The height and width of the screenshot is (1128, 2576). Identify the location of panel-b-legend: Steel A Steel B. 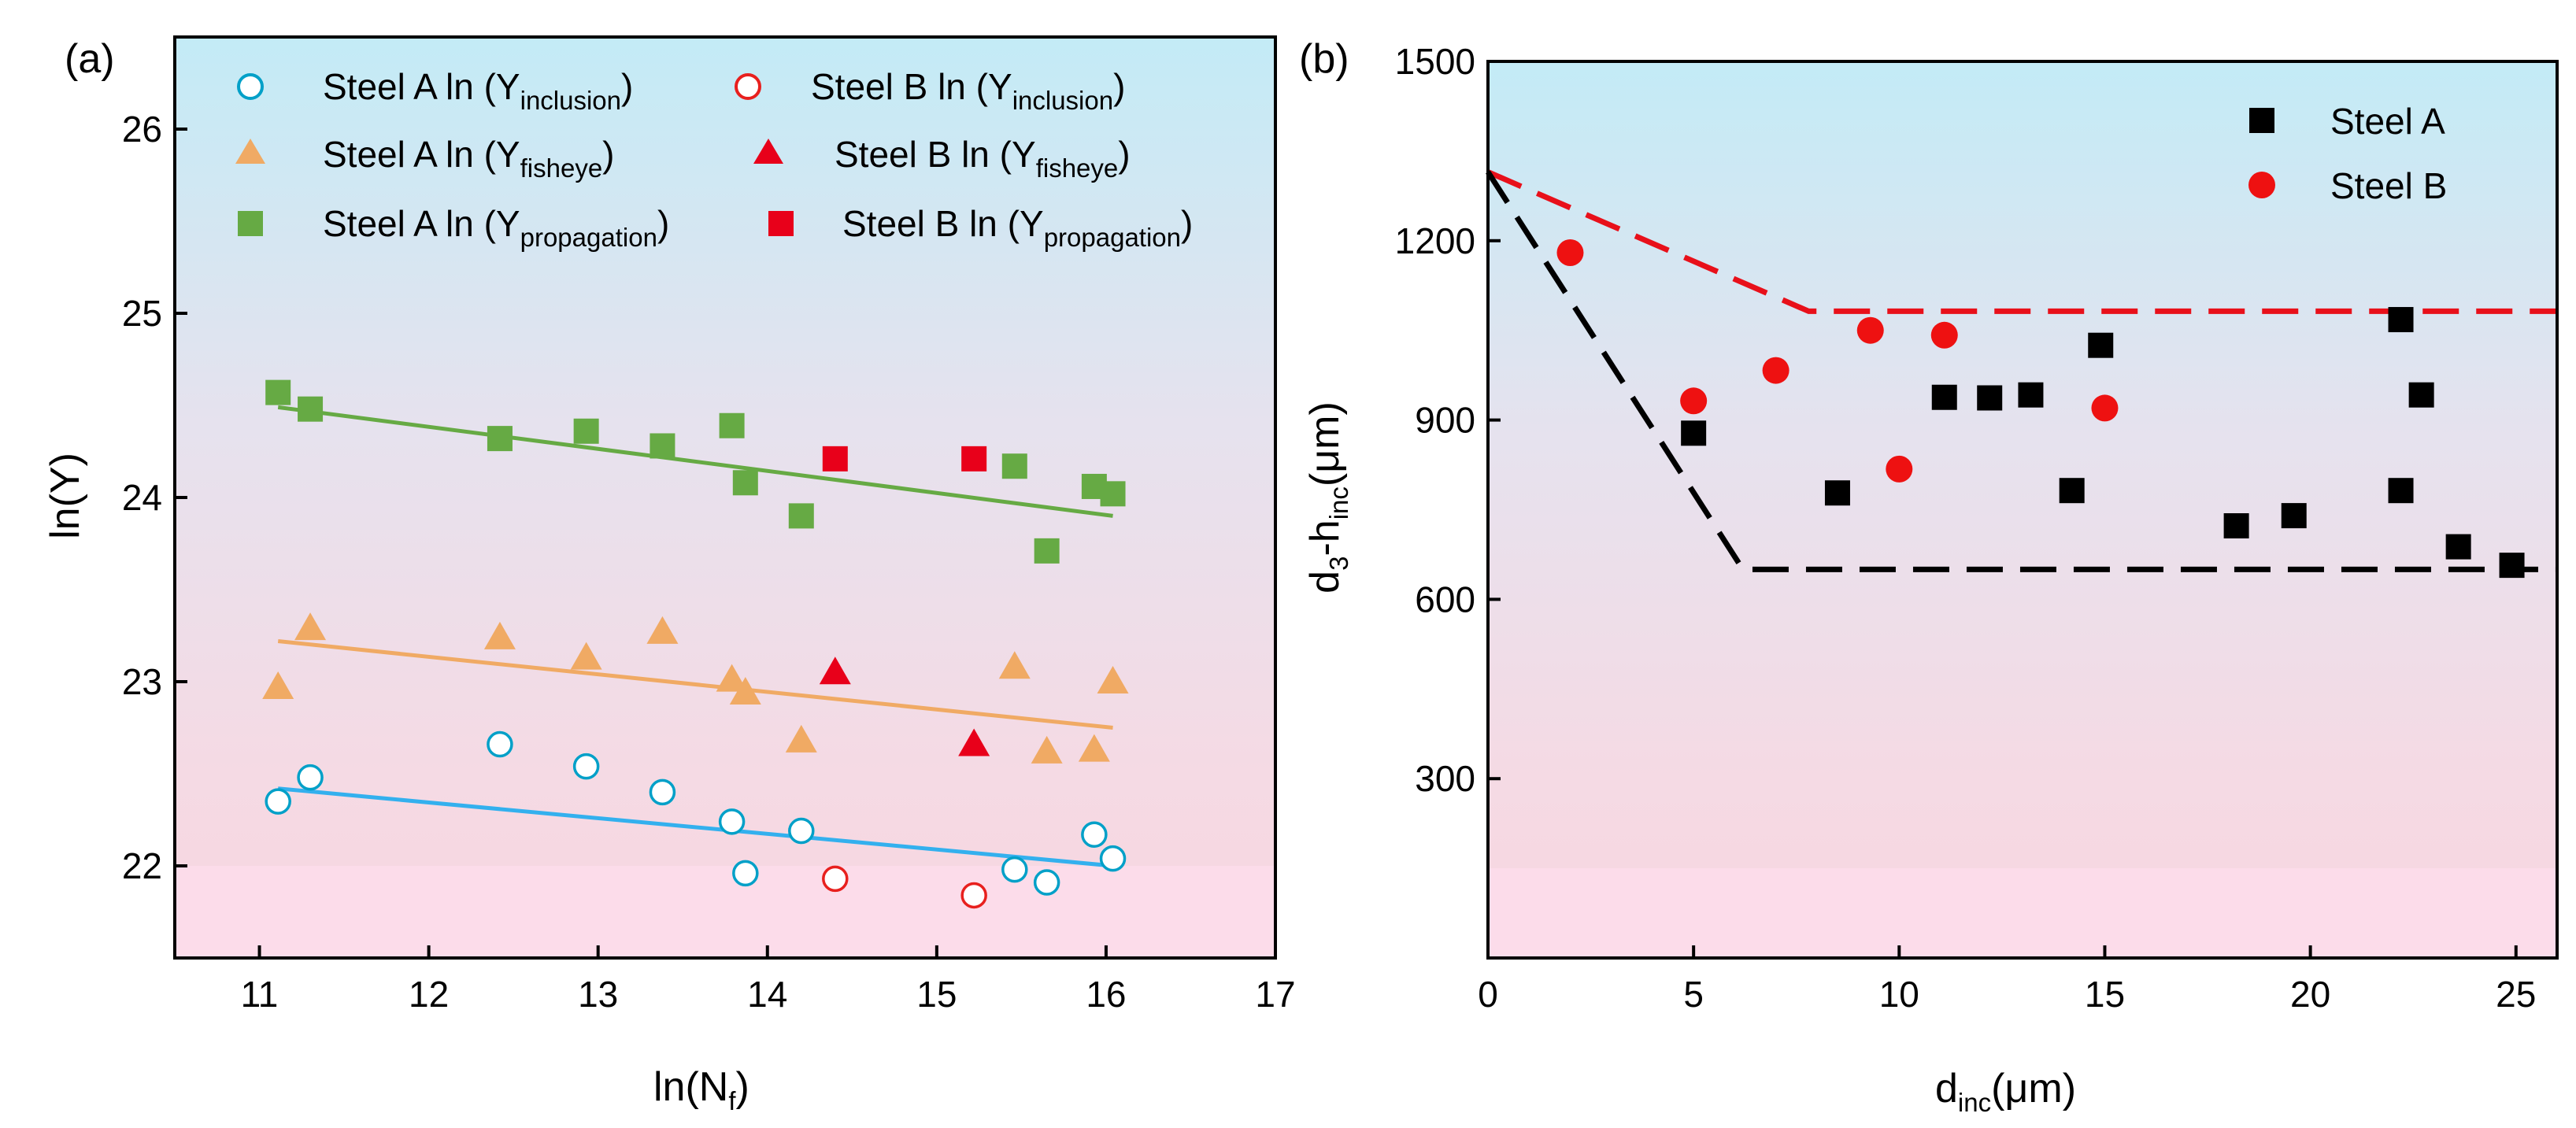
(2347, 153).